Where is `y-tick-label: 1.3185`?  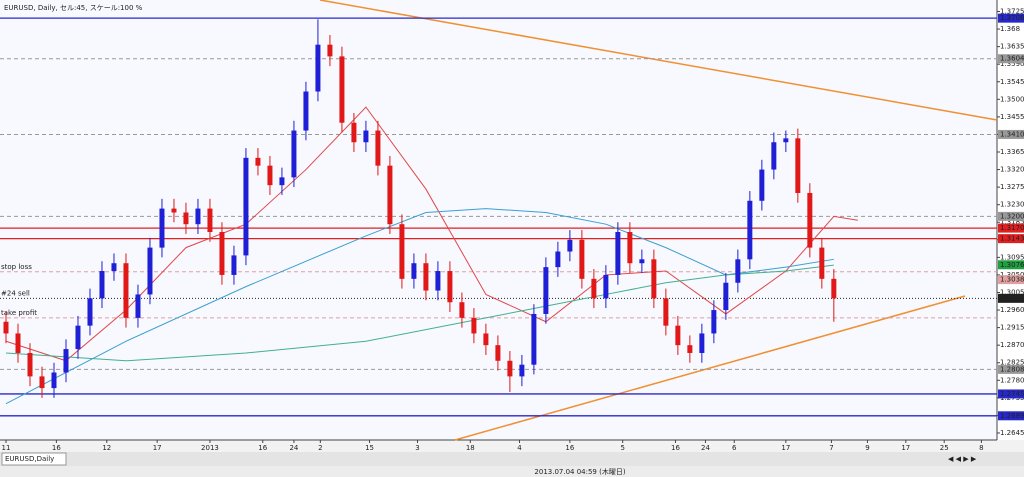 y-tick-label: 1.3185 is located at coordinates (1012, 222).